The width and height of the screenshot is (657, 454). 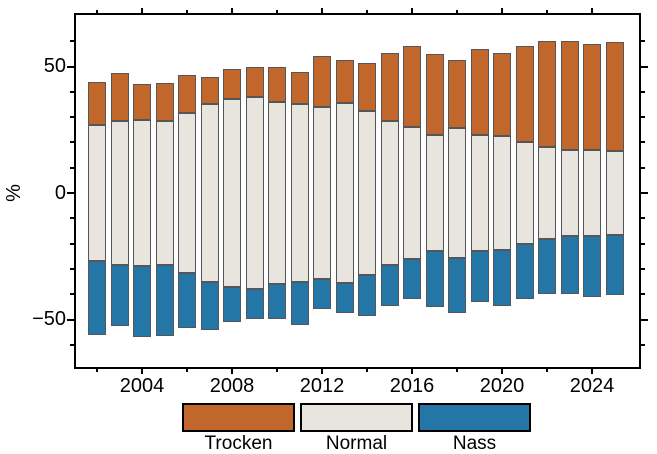 What do you see at coordinates (54, 66) in the screenshot?
I see `y-tick-label-50: 50` at bounding box center [54, 66].